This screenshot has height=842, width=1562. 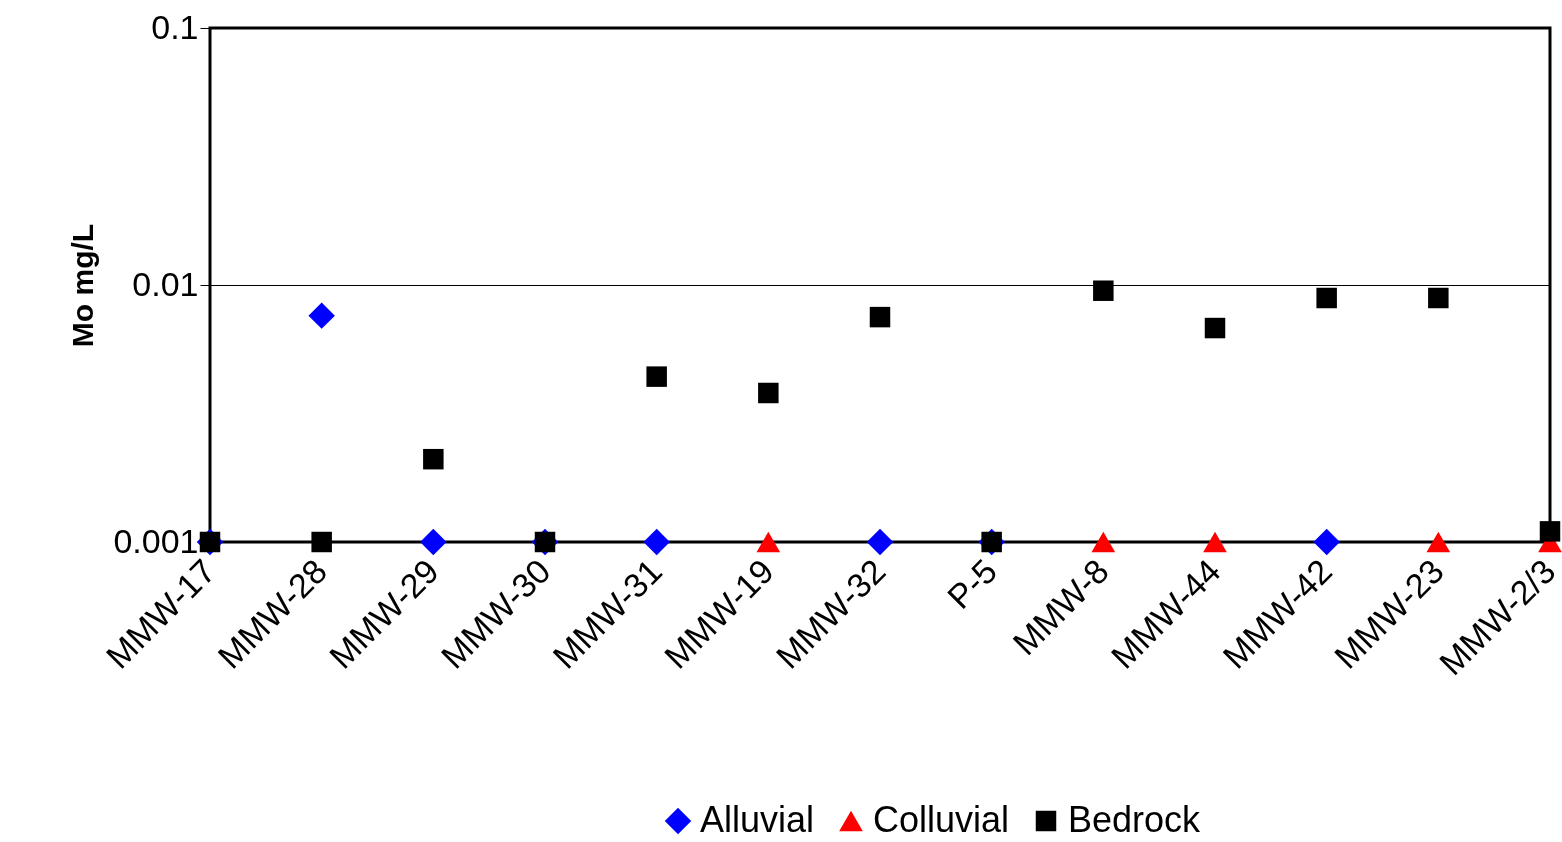 What do you see at coordinates (972, 583) in the screenshot?
I see `x-tick-label: P-5` at bounding box center [972, 583].